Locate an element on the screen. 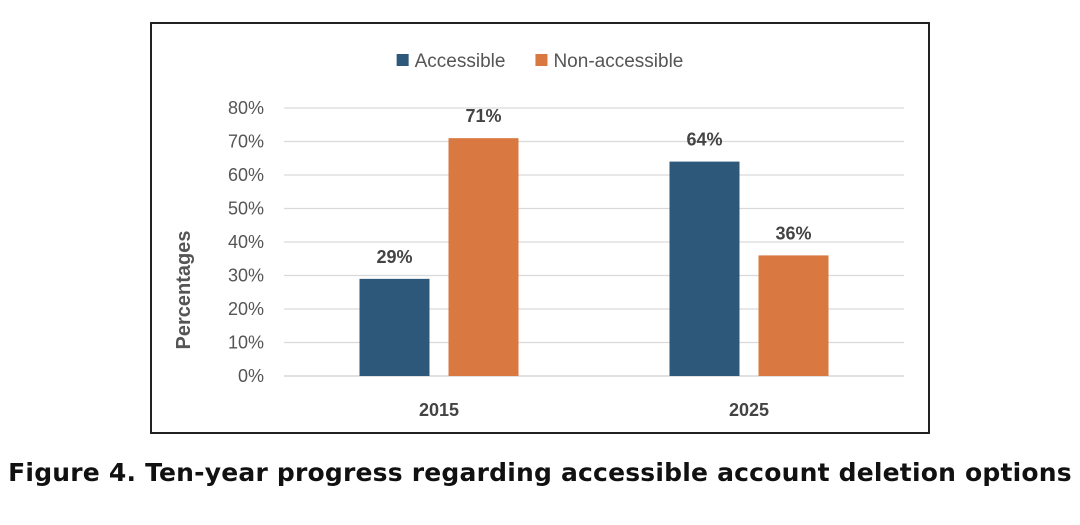 The width and height of the screenshot is (1080, 525). legend: Accessible Non-accessible is located at coordinates (539, 61).